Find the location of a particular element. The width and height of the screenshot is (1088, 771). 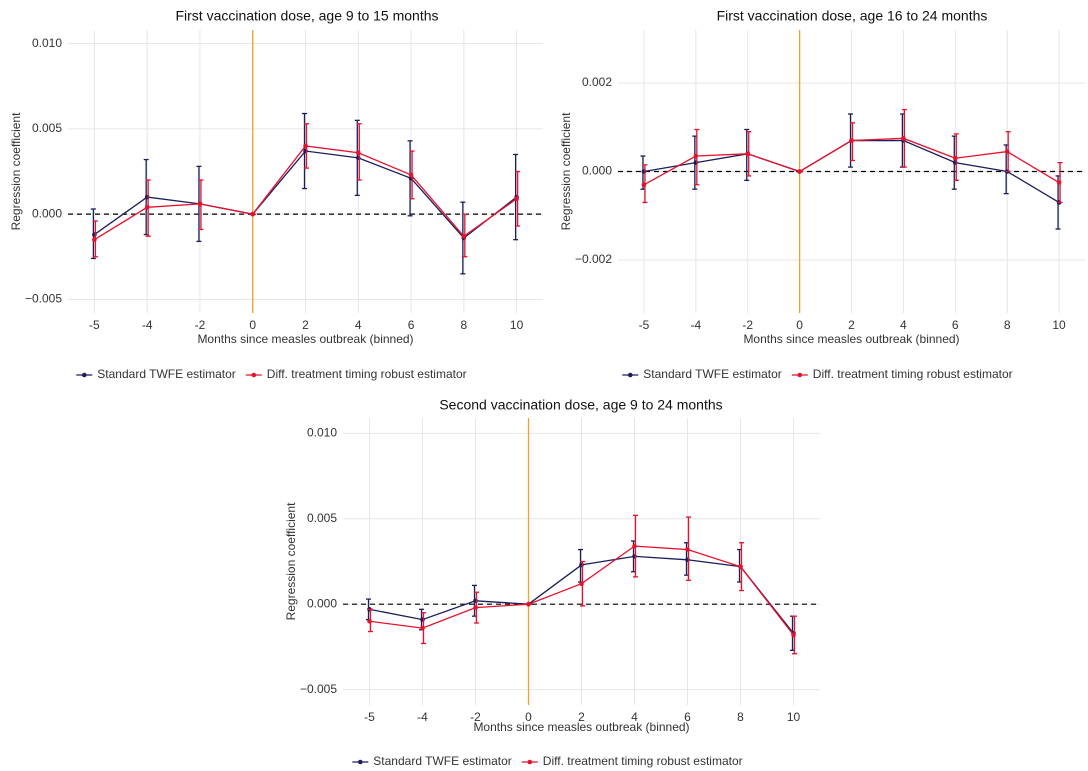

y-tick-label: 0.002 is located at coordinates (597, 82).